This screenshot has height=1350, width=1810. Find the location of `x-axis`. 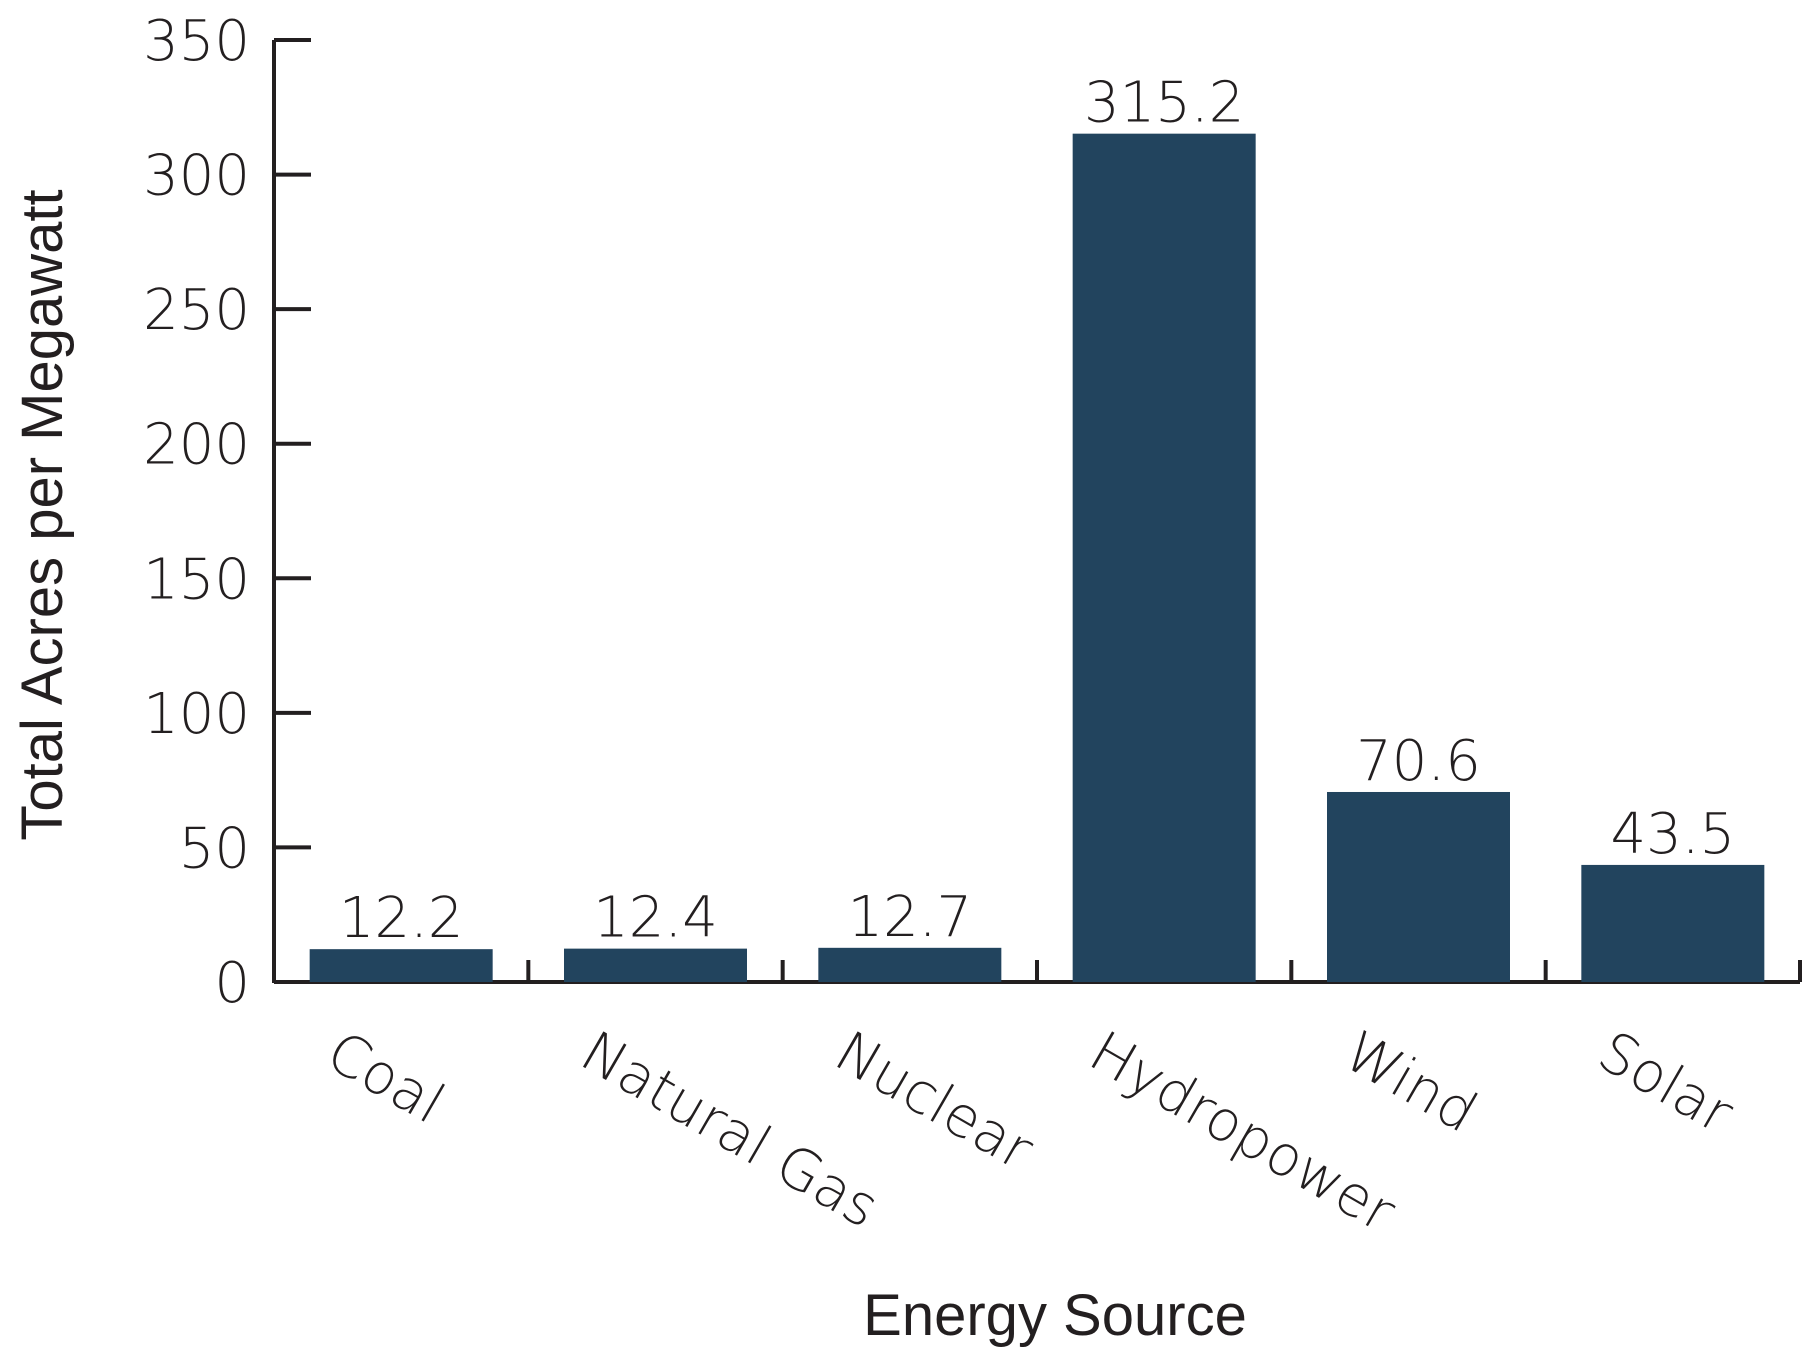

x-axis is located at coordinates (1038, 972).